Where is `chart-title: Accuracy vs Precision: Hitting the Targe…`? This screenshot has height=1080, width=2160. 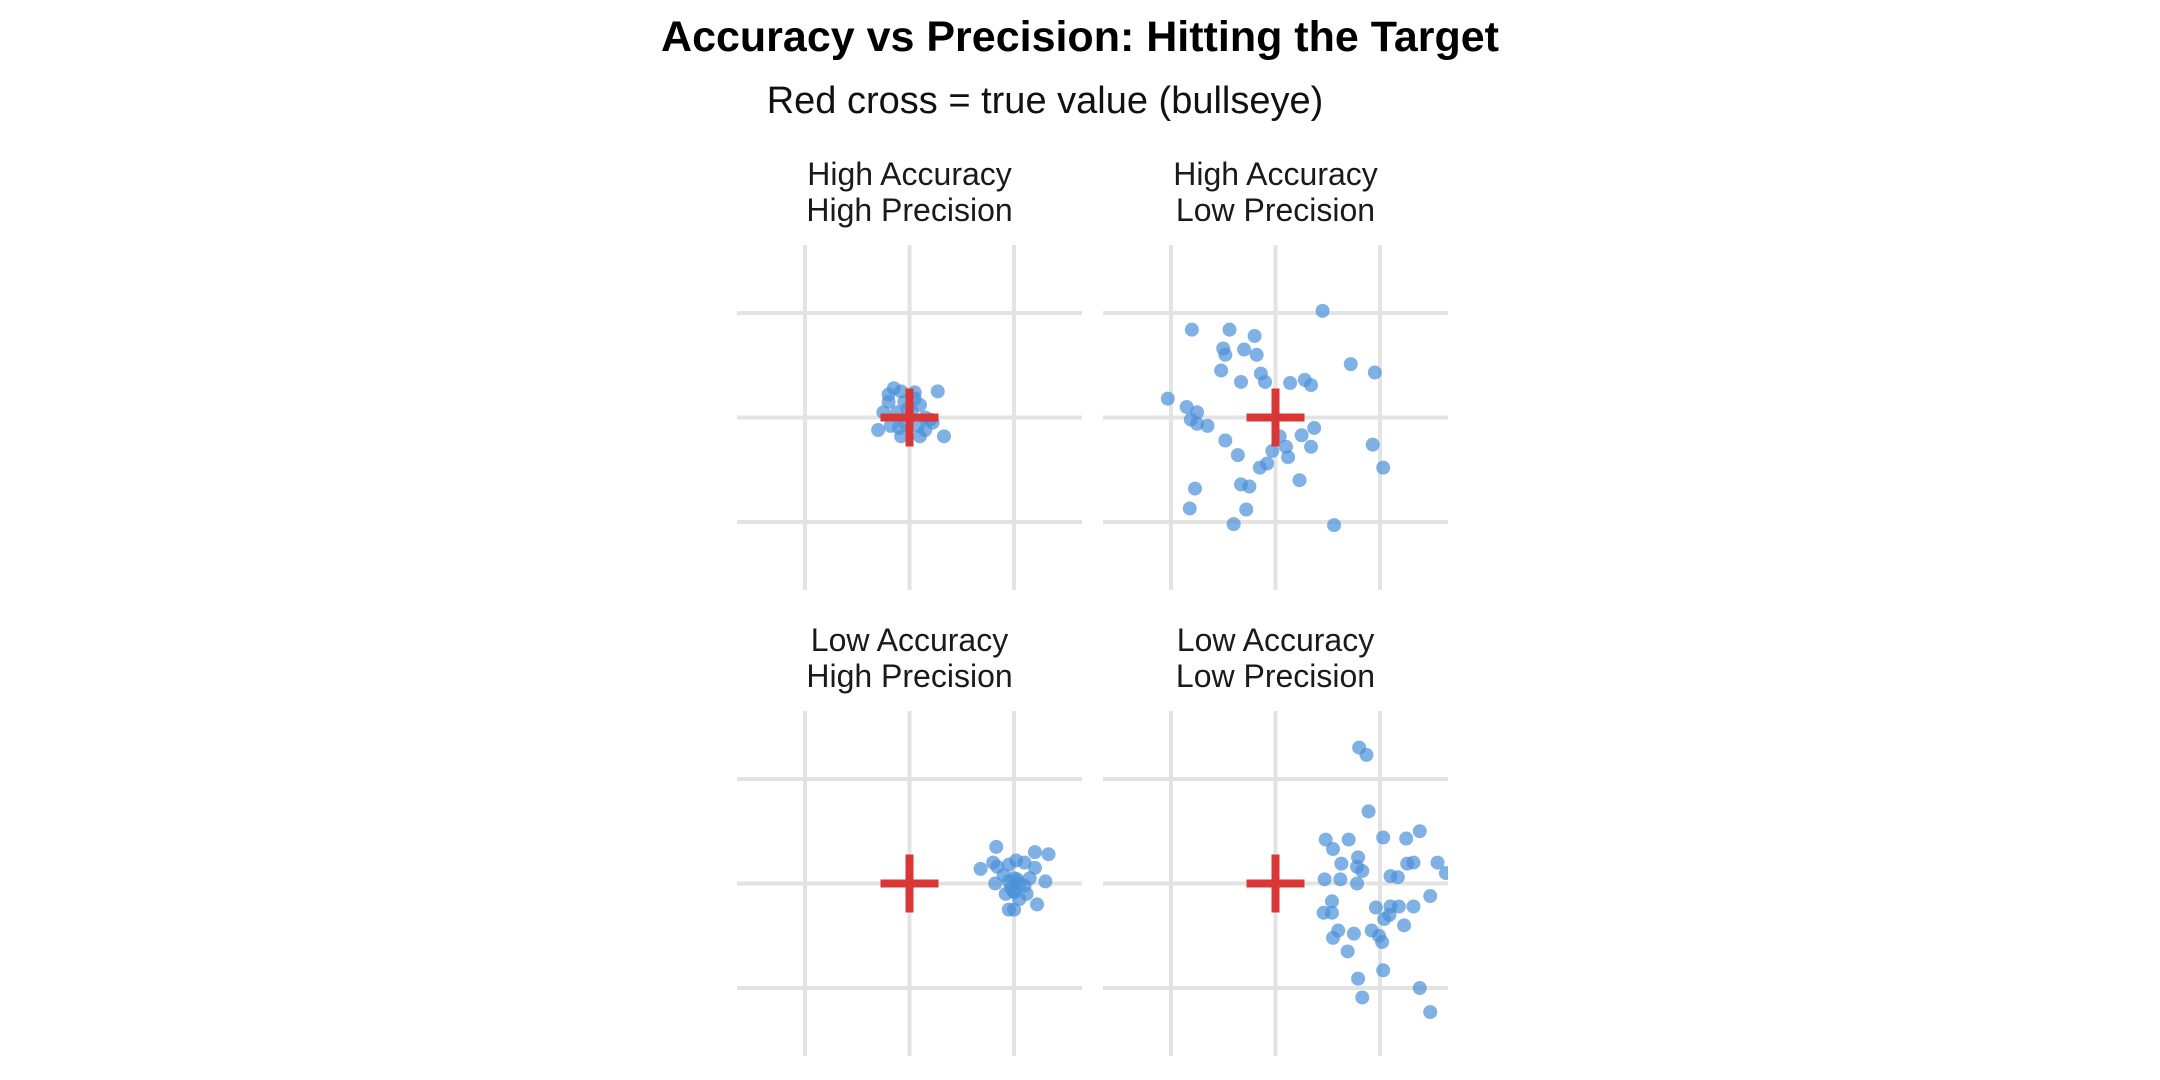 chart-title: Accuracy vs Precision: Hitting the Targe… is located at coordinates (1080, 37).